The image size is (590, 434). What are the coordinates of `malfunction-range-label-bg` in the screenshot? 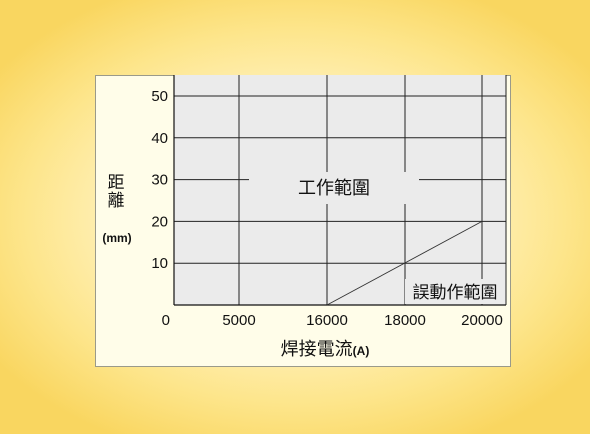 It's located at (455, 291).